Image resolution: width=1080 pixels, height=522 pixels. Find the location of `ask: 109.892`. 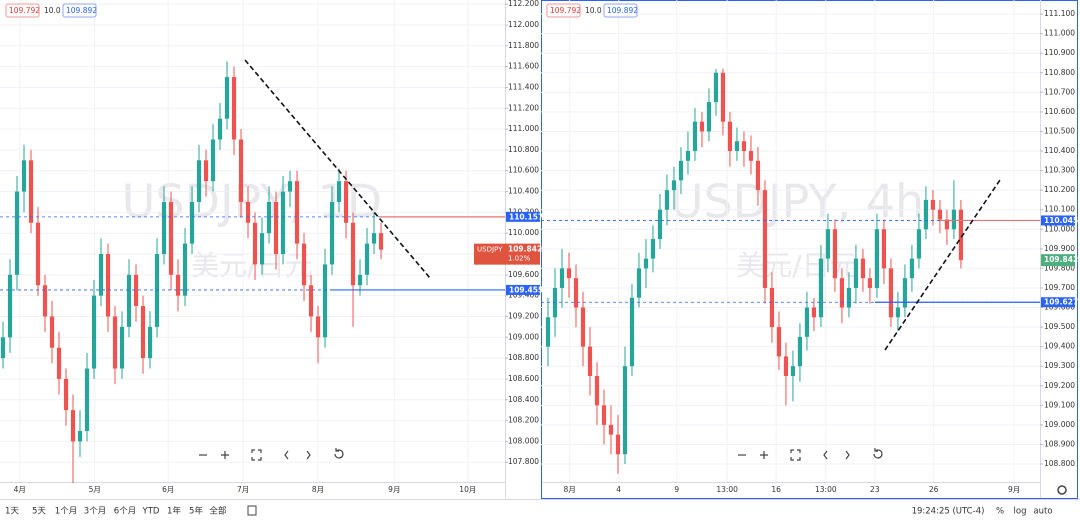

ask: 109.892 is located at coordinates (622, 10).